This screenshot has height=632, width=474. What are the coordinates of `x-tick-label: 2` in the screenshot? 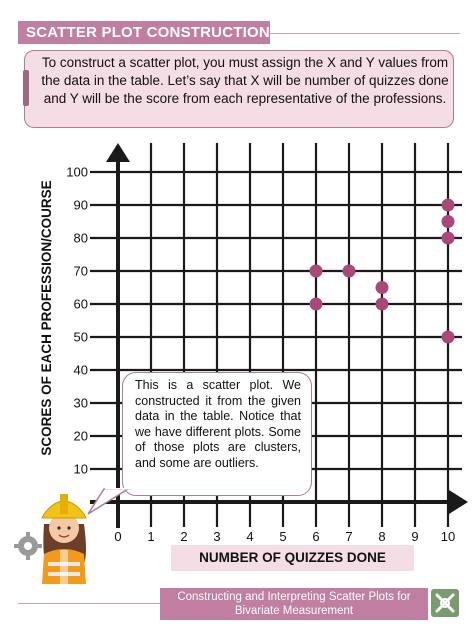 It's located at (183, 536).